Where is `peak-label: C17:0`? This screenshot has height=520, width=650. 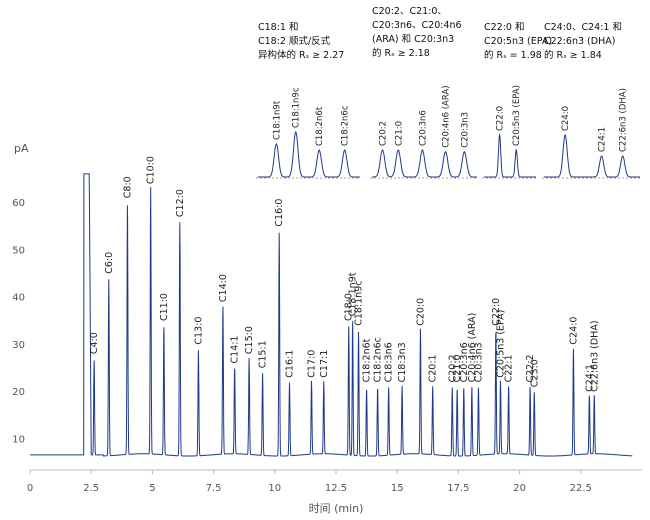
peak-label: C17:0 is located at coordinates (312, 364).